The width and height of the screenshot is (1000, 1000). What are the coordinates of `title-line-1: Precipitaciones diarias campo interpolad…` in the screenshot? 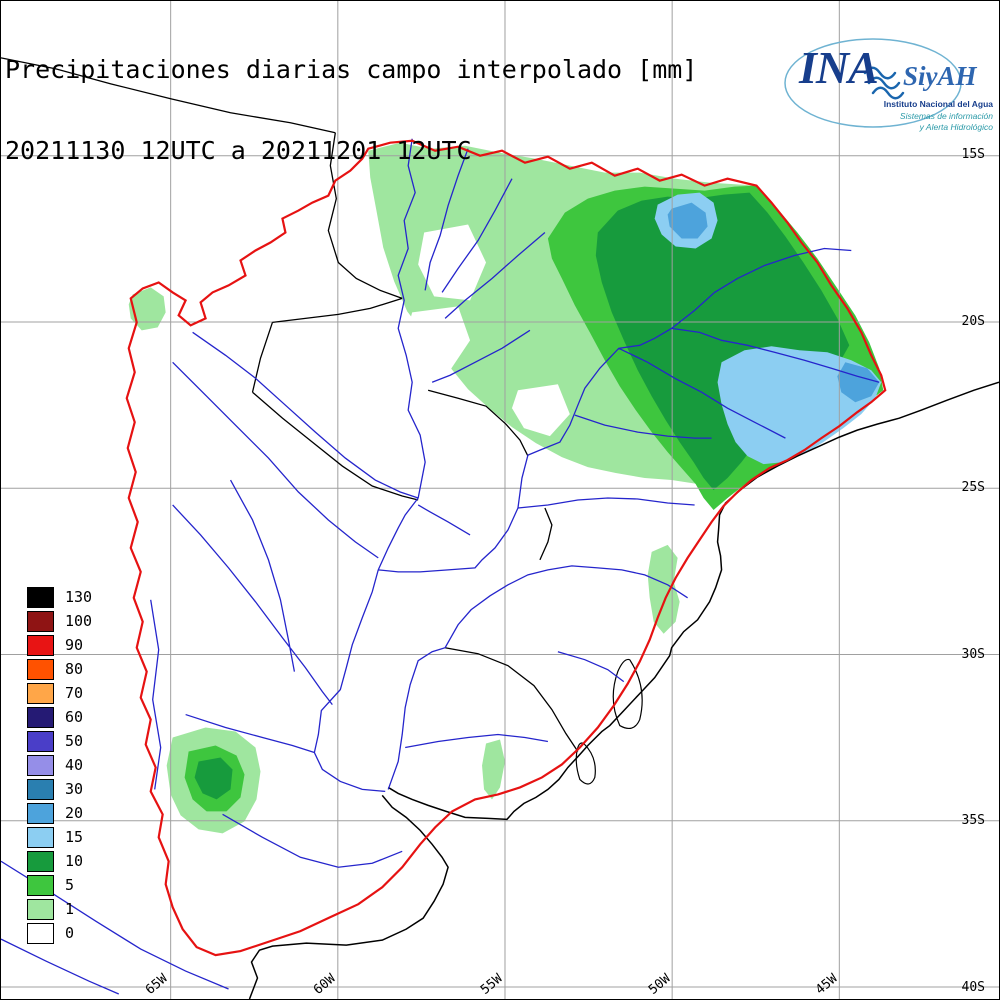 It's located at (351, 69).